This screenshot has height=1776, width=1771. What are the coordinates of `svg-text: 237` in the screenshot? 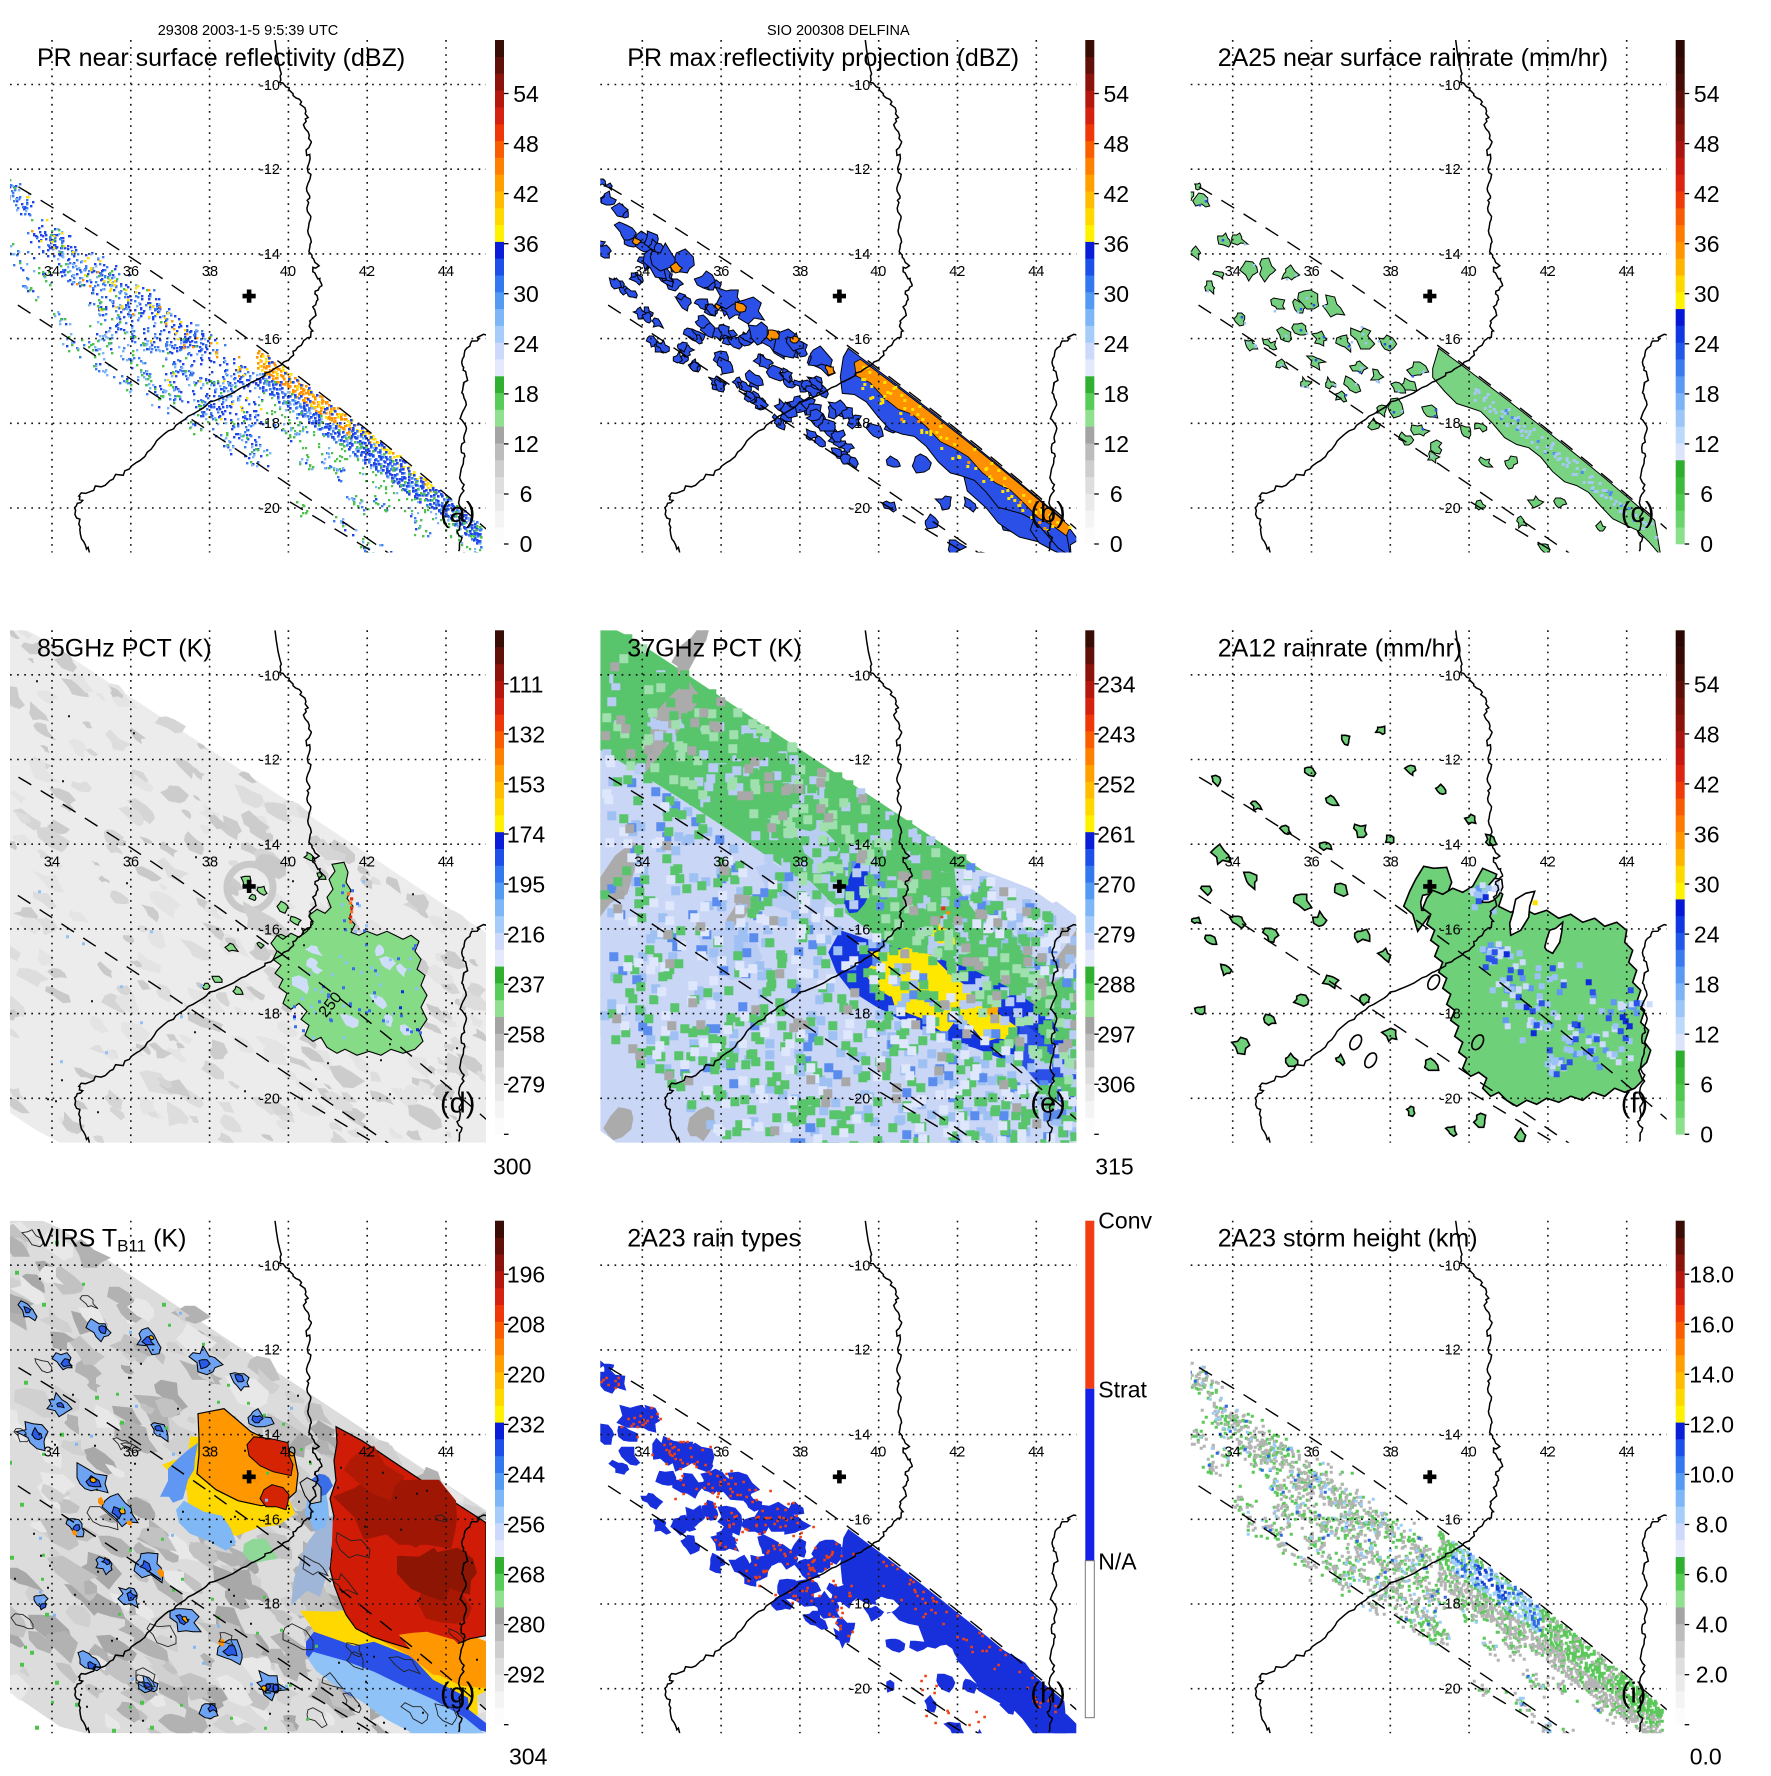 It's located at (526, 984).